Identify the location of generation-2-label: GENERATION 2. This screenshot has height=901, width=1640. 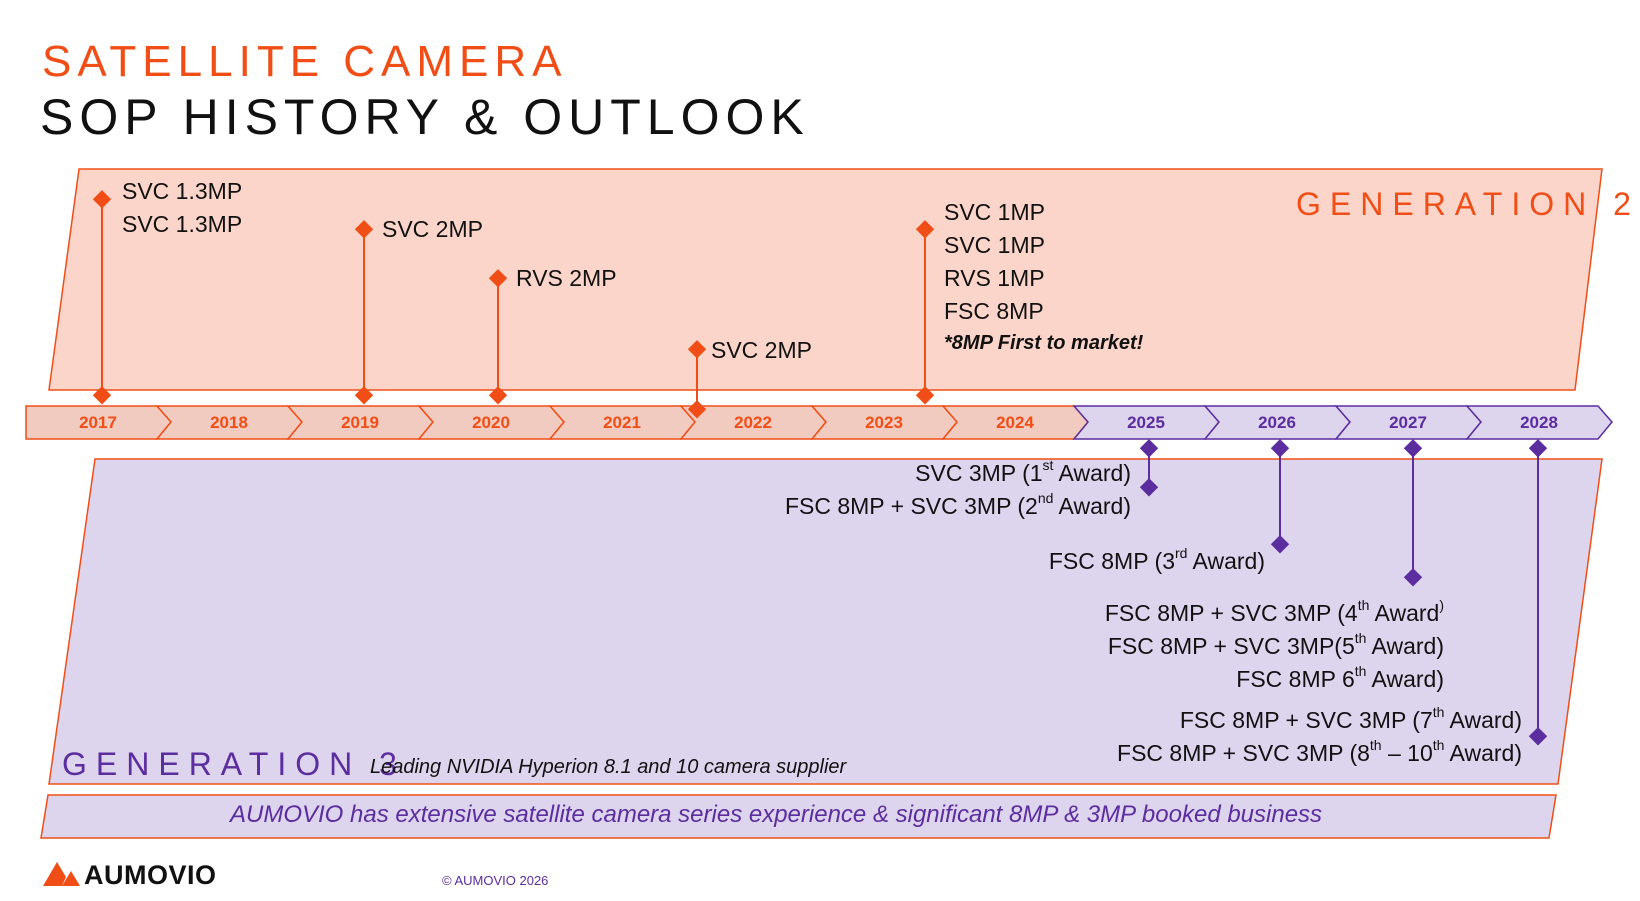
(1468, 204).